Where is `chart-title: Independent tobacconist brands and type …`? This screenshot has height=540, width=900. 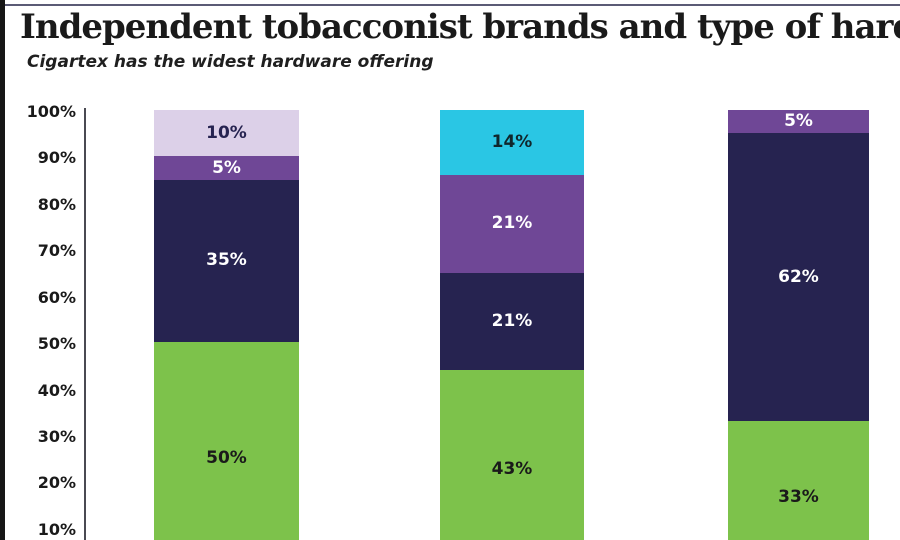 chart-title: Independent tobacconist brands and type … is located at coordinates (460, 27).